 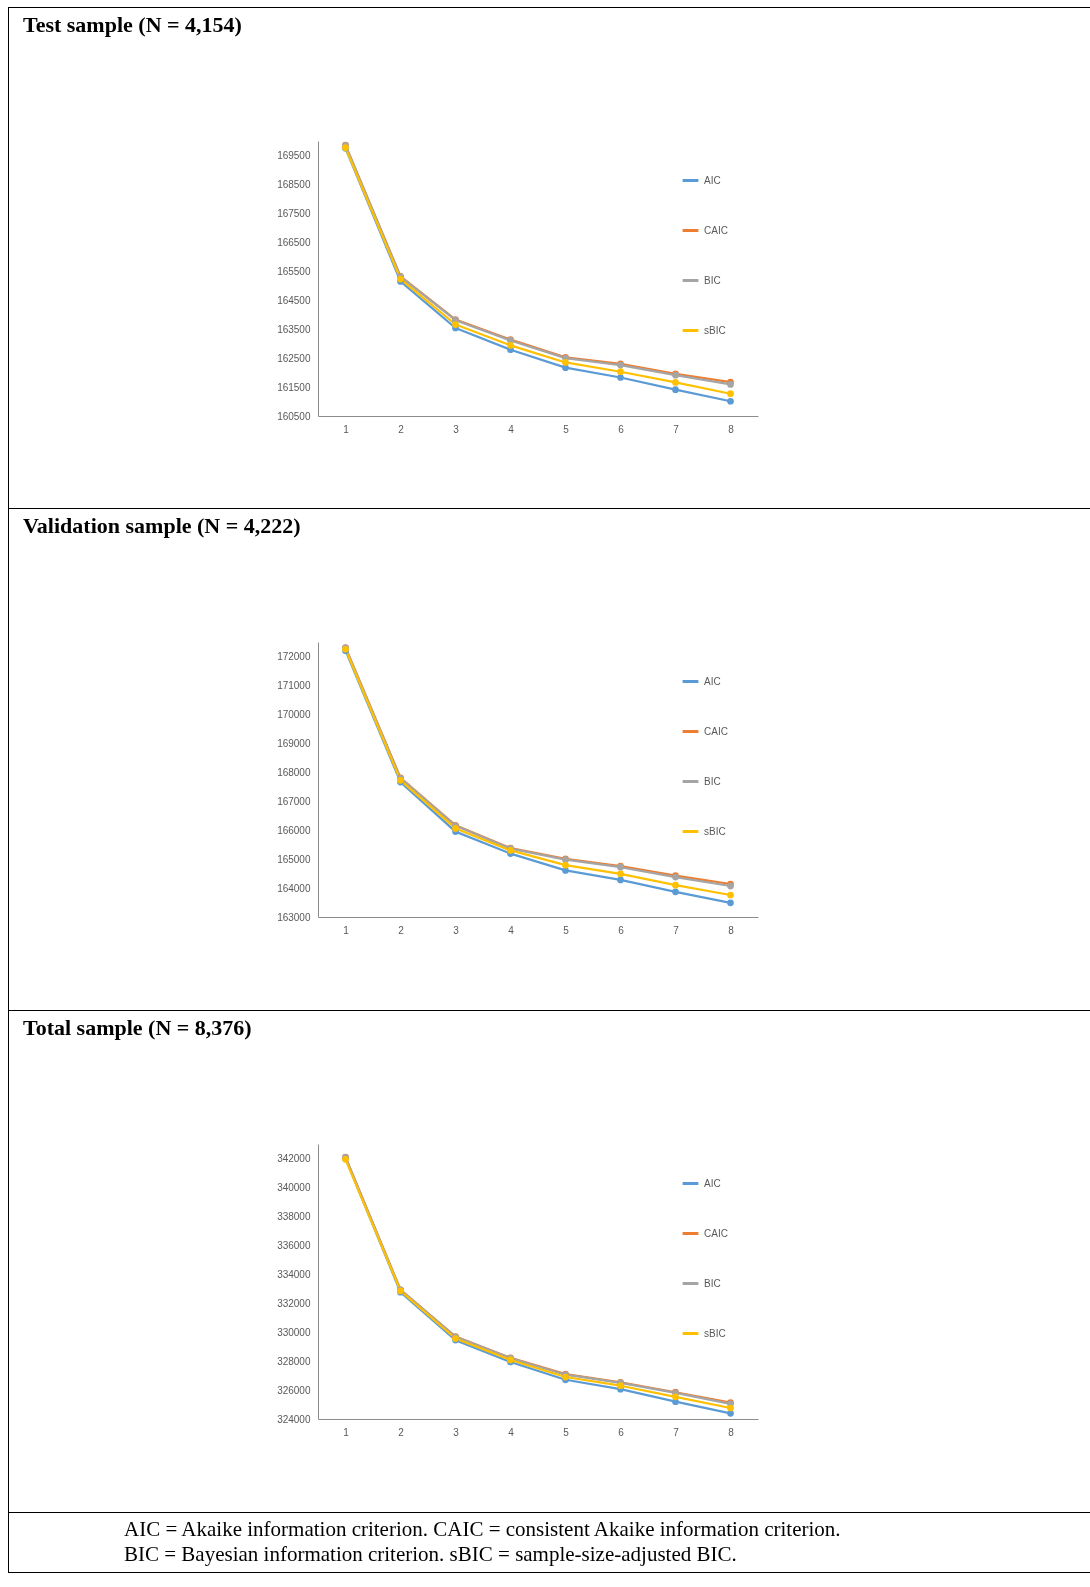 I want to click on y-tick-label: 332000, so click(x=294, y=1303).